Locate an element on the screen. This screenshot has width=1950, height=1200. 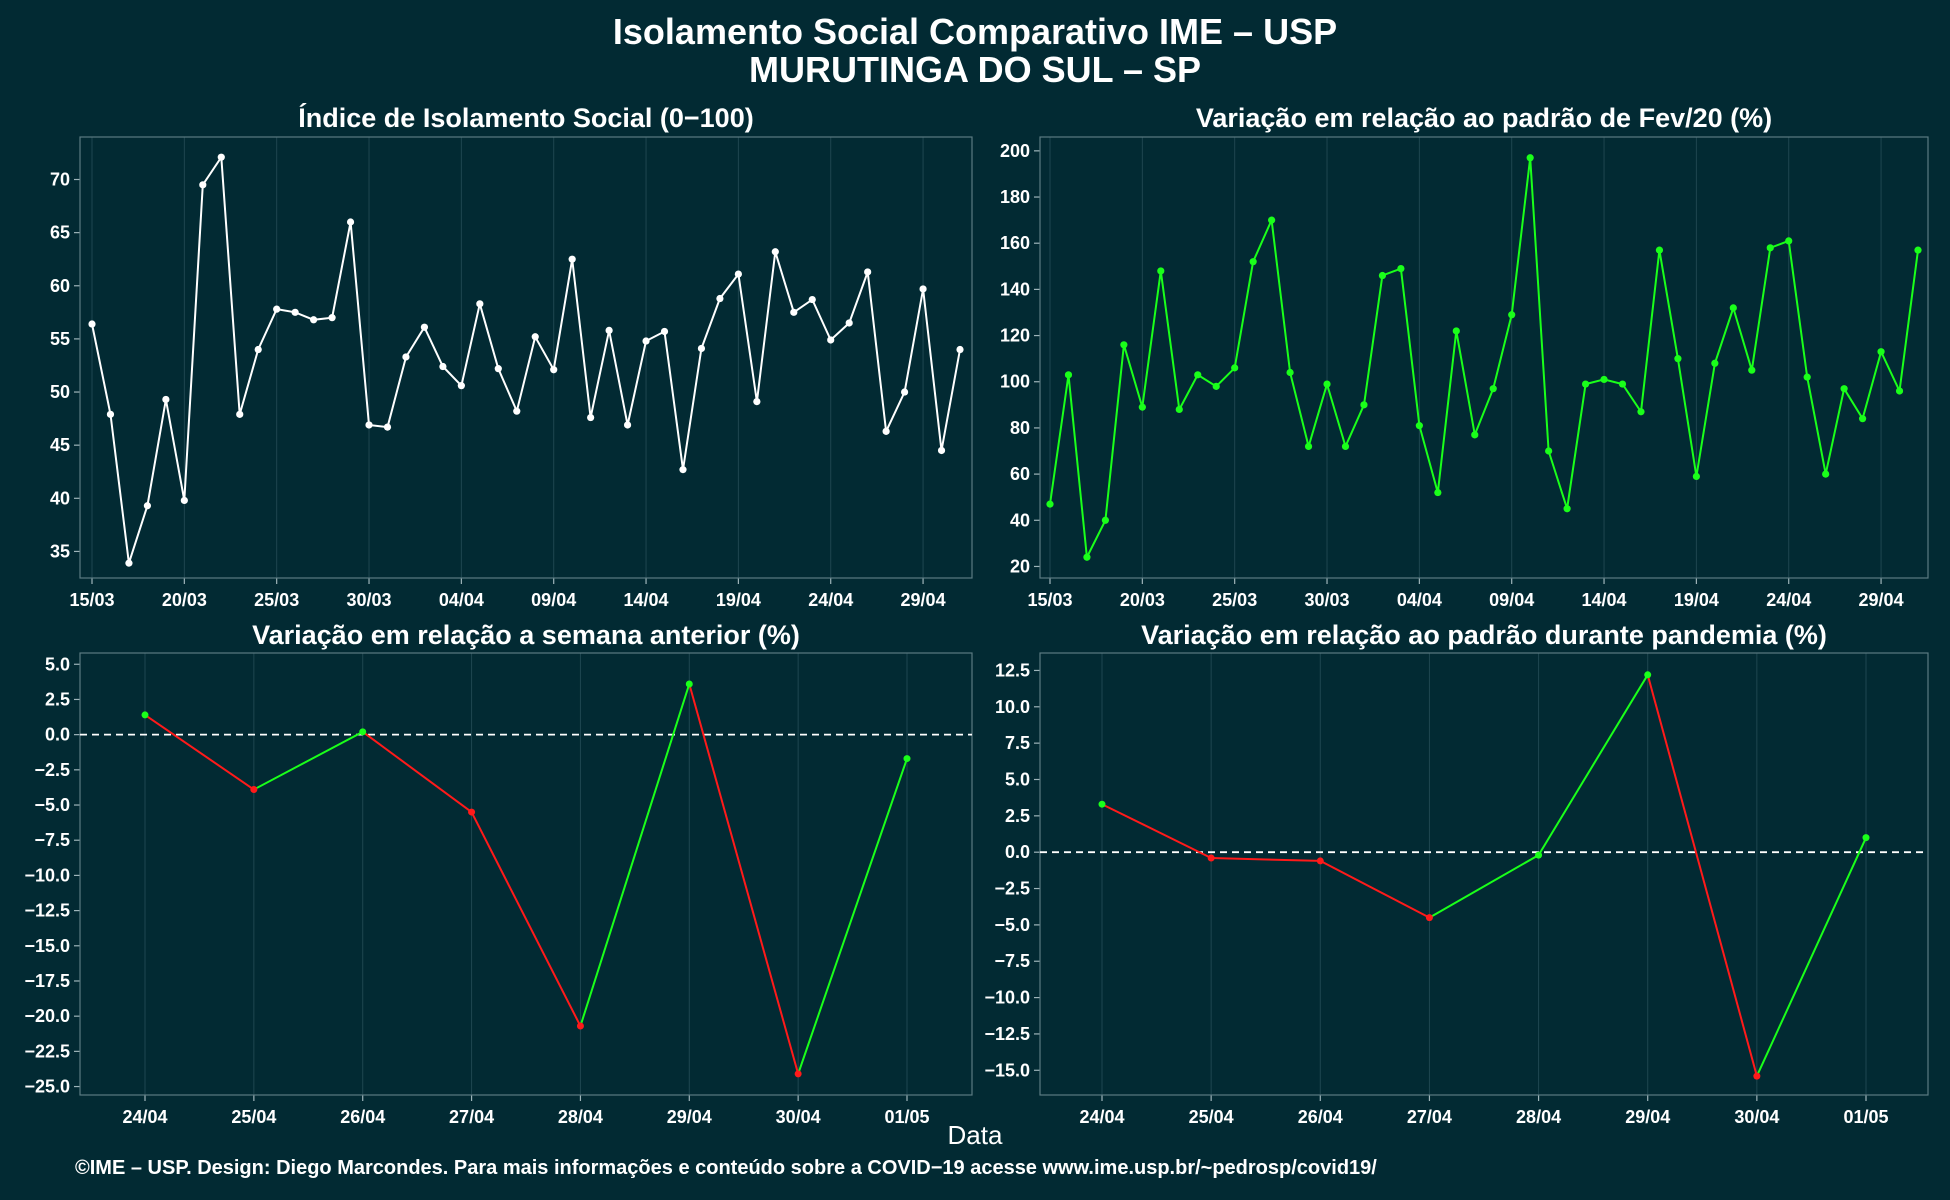
y-tick-label: 0.0 is located at coordinates (1017, 852).